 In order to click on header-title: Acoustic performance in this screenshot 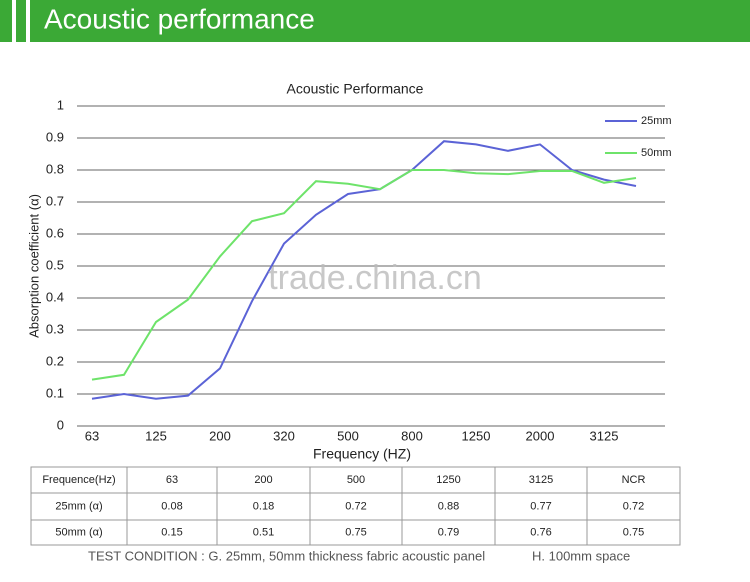, I will do `click(179, 18)`.